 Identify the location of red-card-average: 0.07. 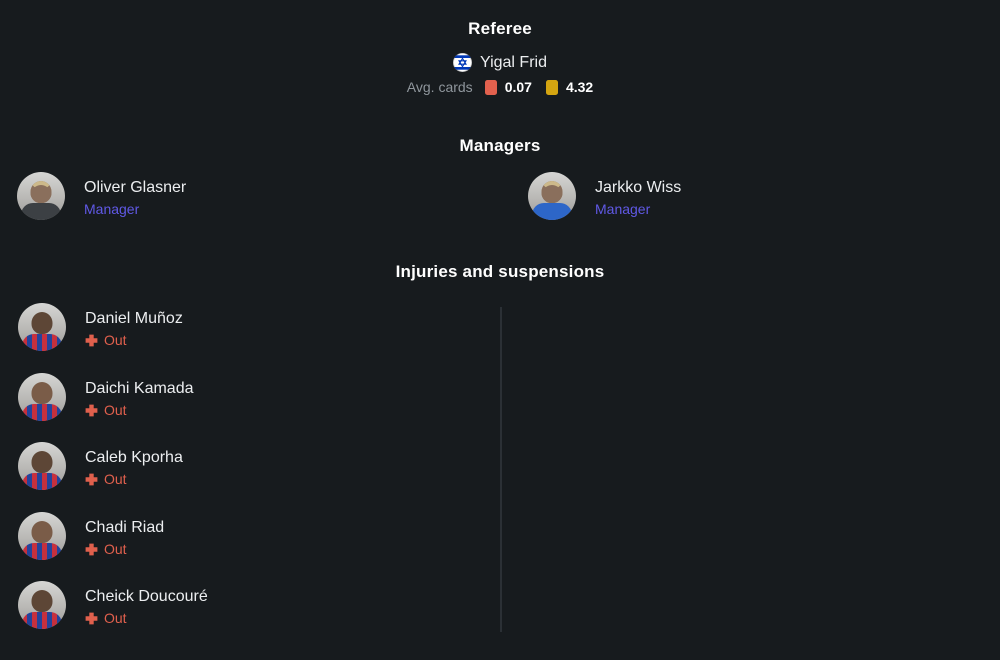
(518, 87).